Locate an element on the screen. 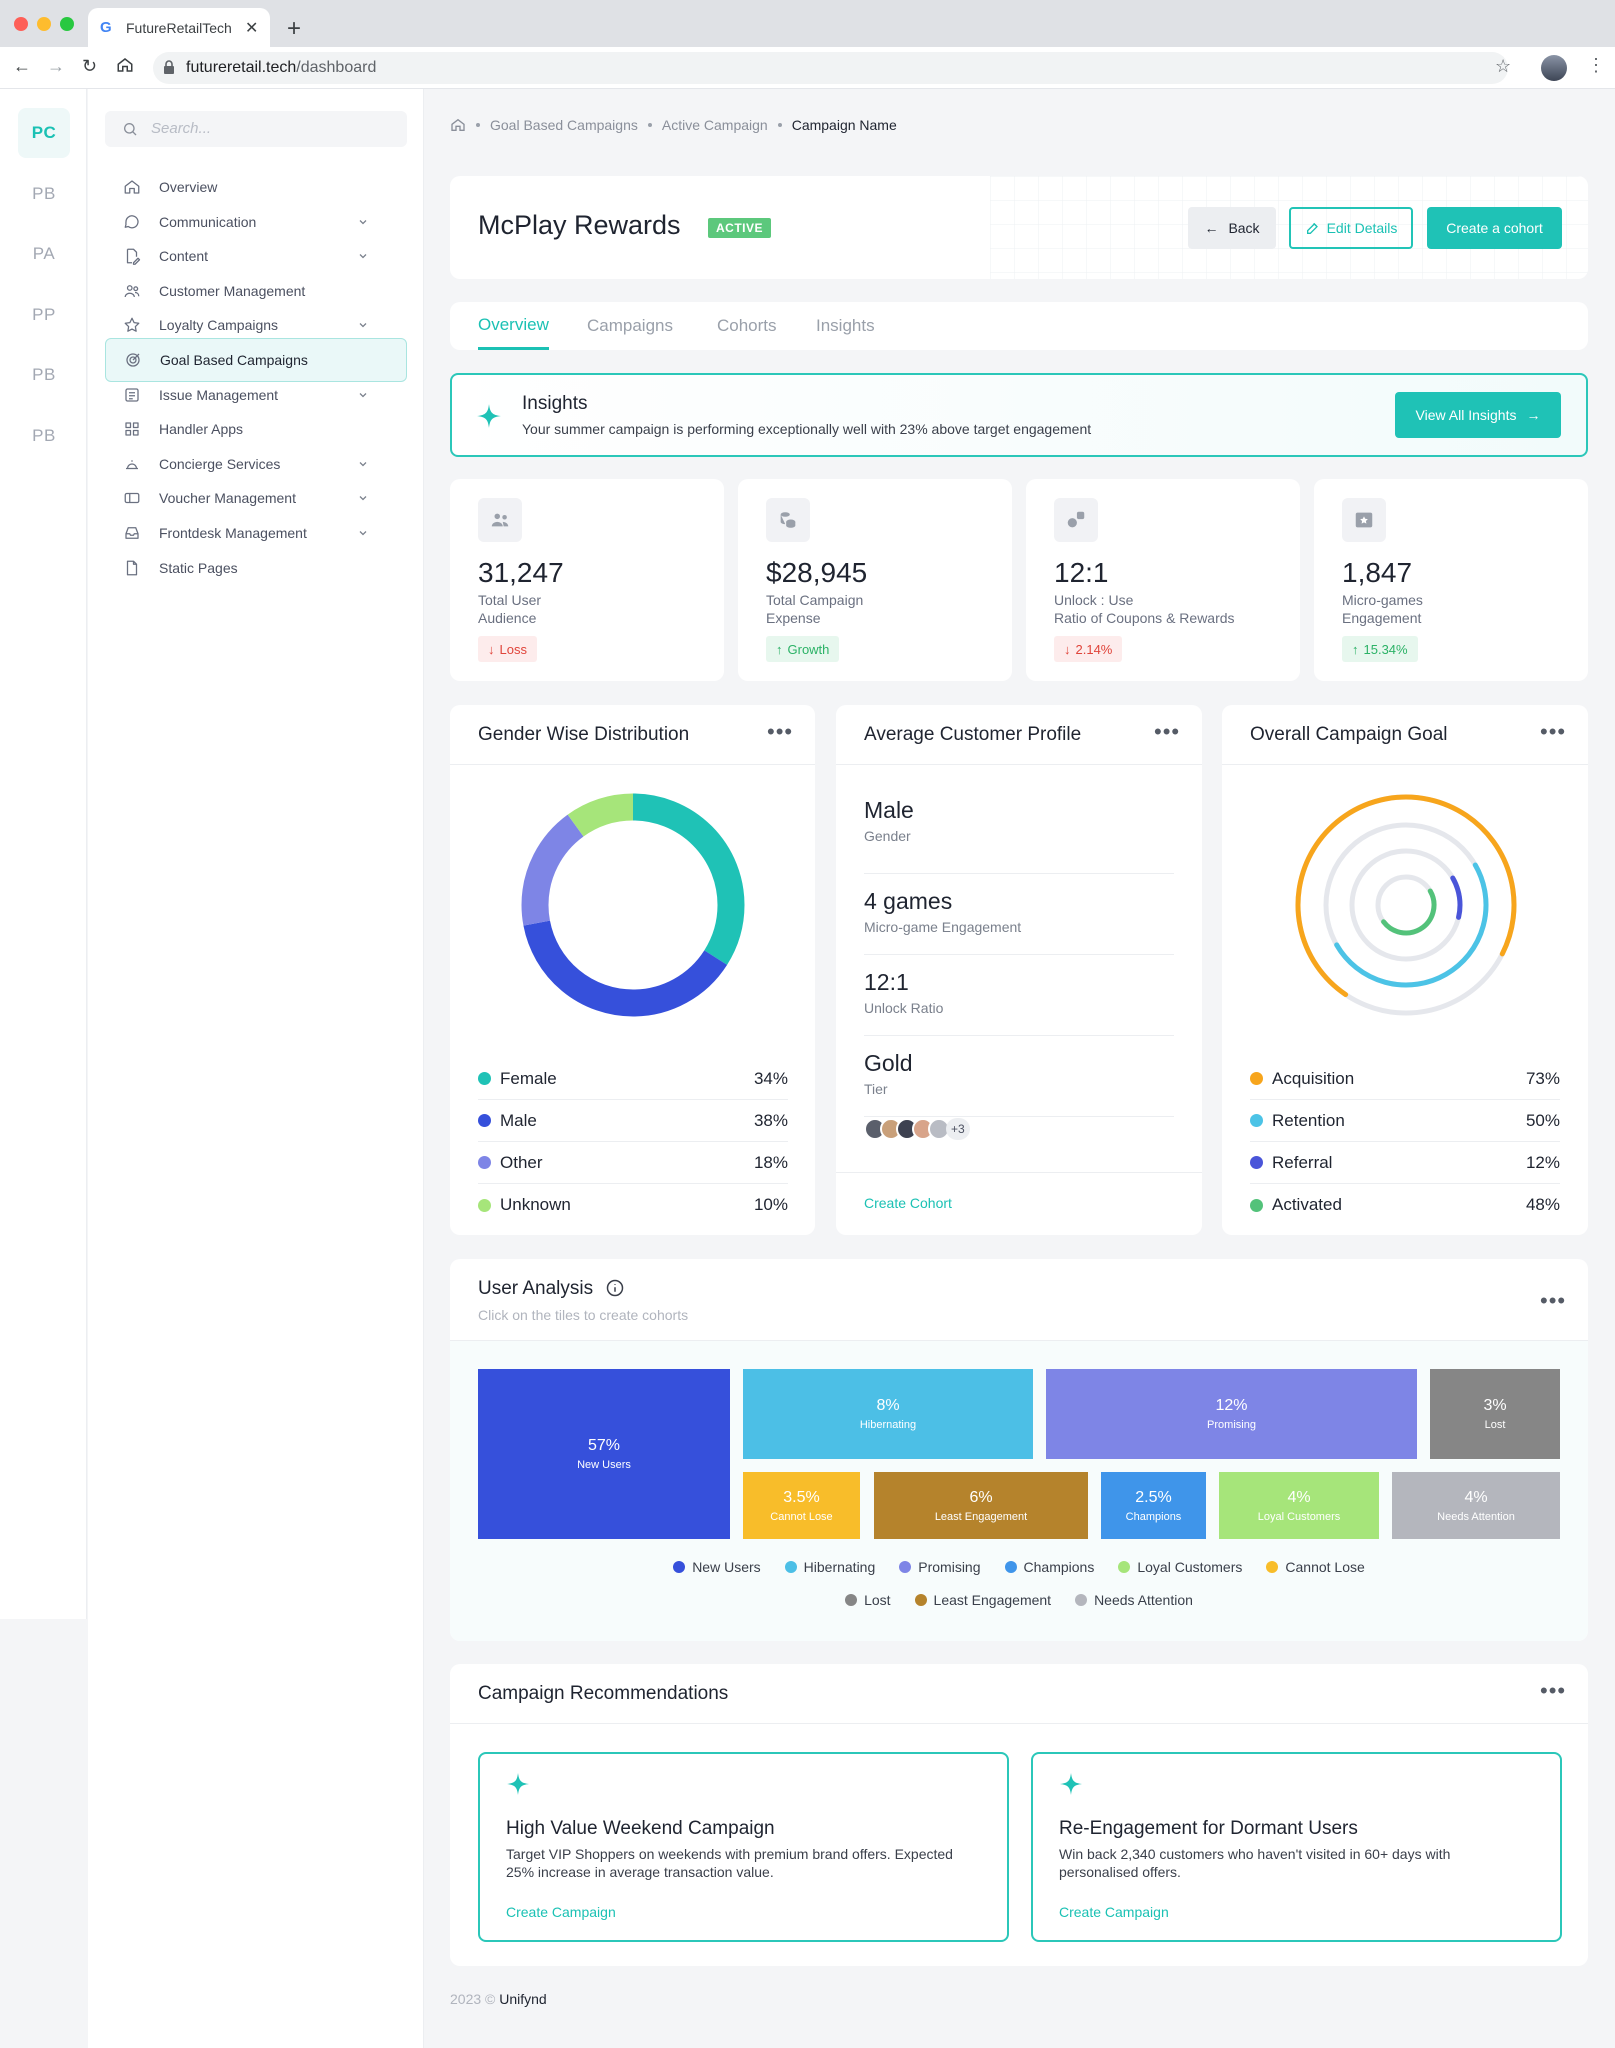  donut-slice-other is located at coordinates (633, 905).